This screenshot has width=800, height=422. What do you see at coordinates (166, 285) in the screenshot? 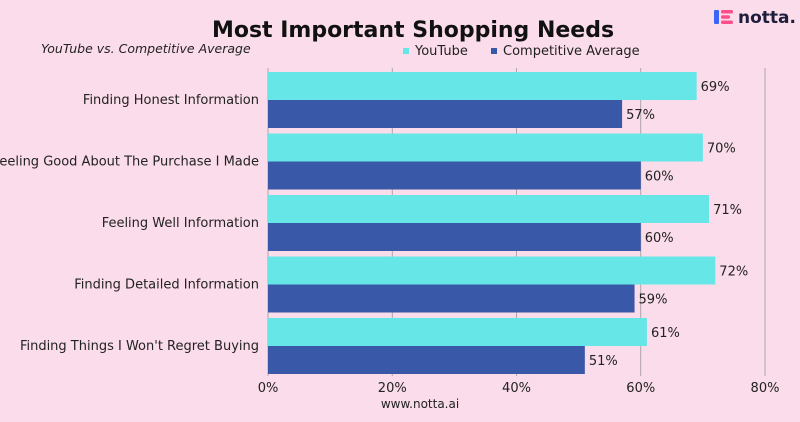
I see `category-label: Finding Detailed Information` at bounding box center [166, 285].